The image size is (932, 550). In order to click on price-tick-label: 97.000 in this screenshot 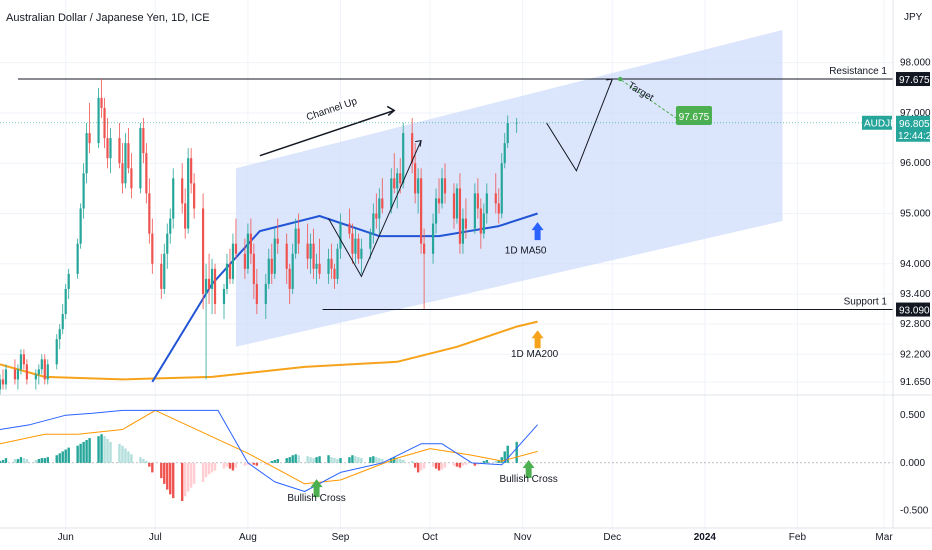, I will do `click(915, 113)`.